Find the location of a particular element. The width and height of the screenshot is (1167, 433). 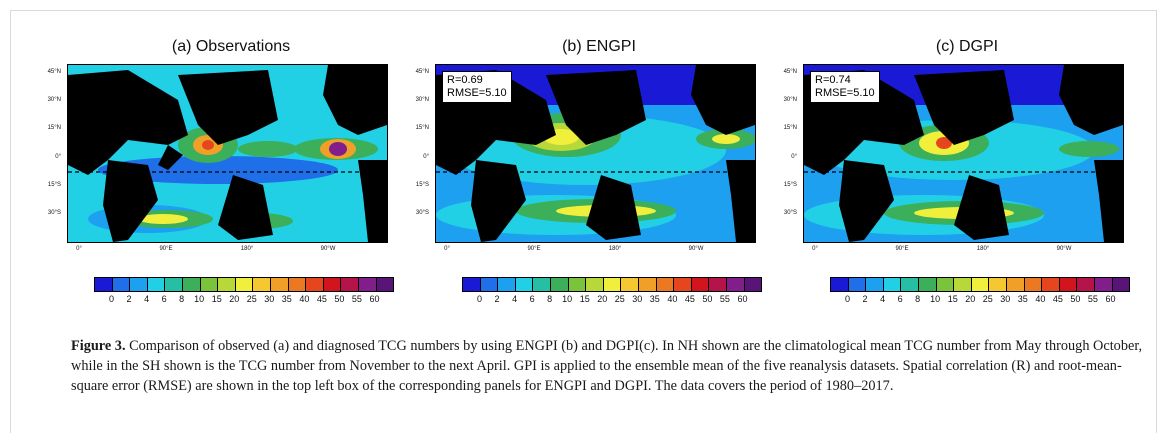

map-observations is located at coordinates (227, 153).